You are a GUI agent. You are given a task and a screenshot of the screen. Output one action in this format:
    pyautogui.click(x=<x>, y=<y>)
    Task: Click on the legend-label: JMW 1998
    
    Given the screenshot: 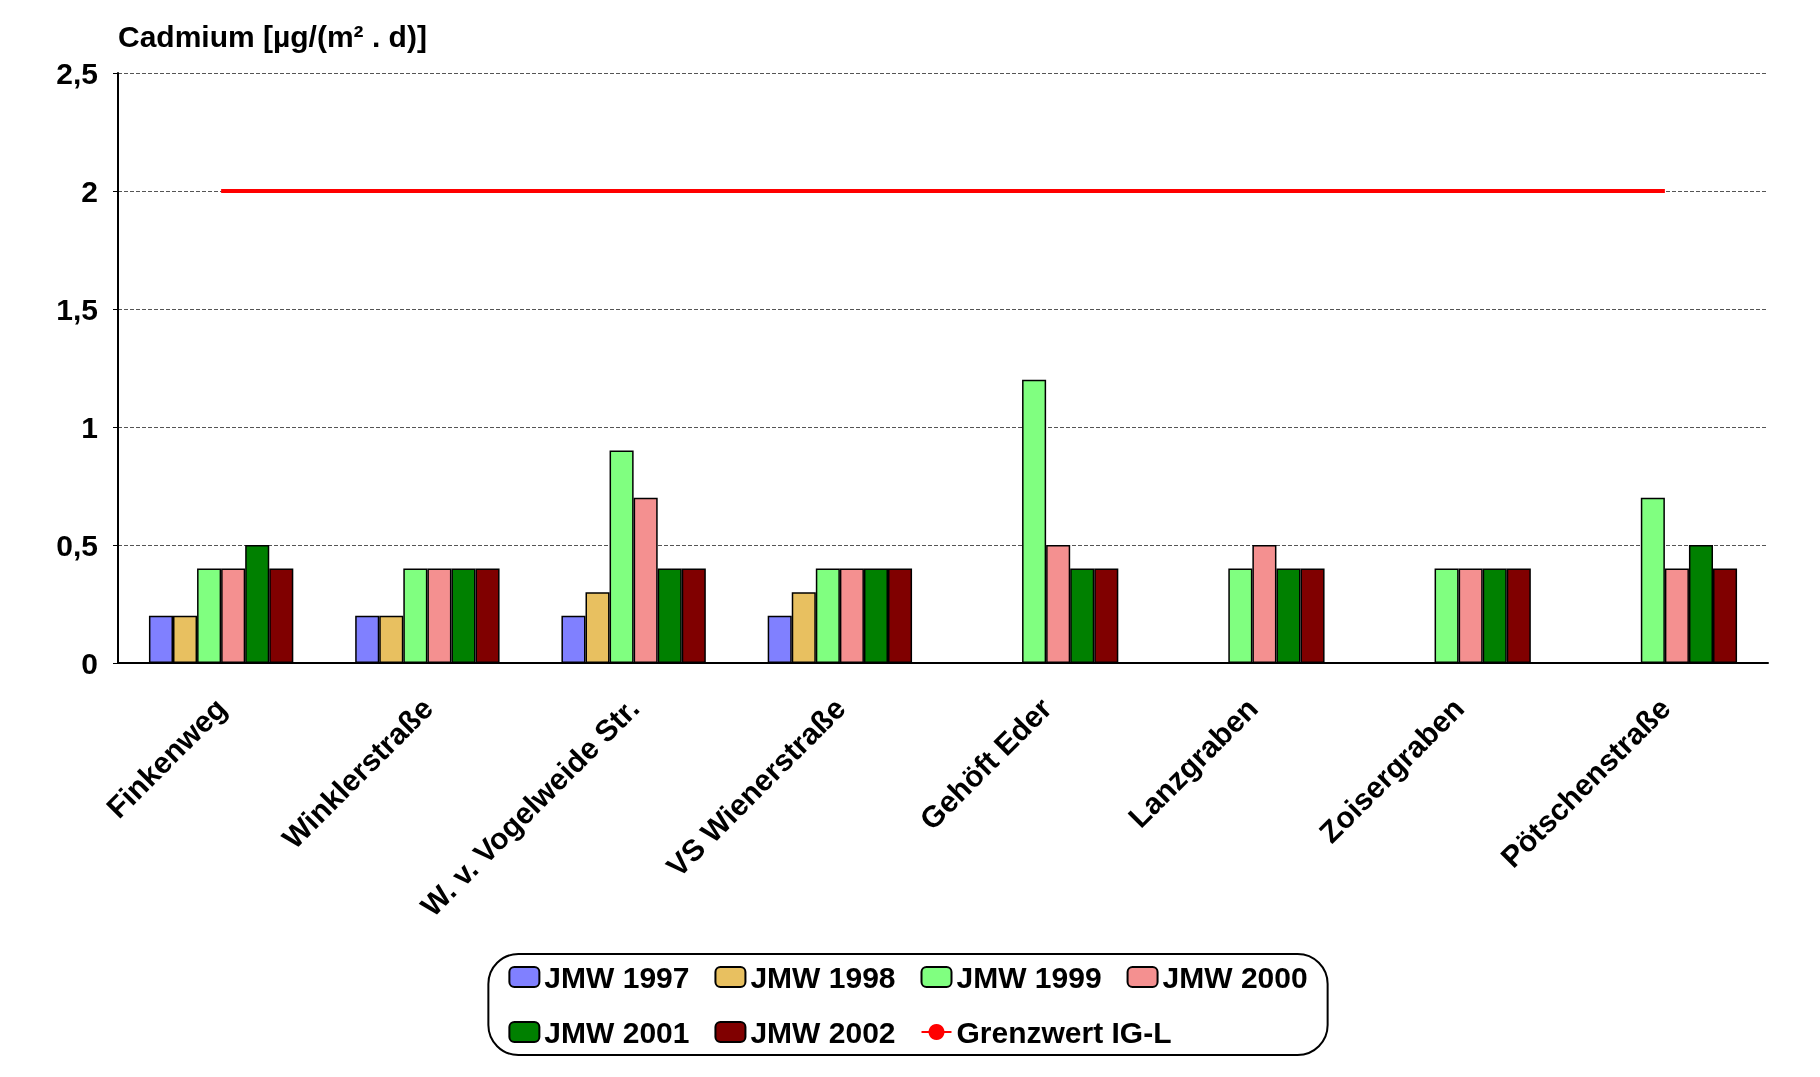 What is the action you would take?
    pyautogui.click(x=823, y=977)
    